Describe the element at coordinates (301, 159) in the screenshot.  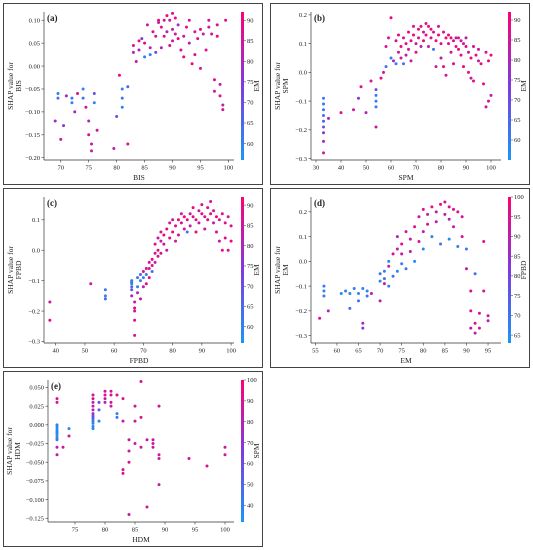
I see `y-tick-label: −0.3` at that location.